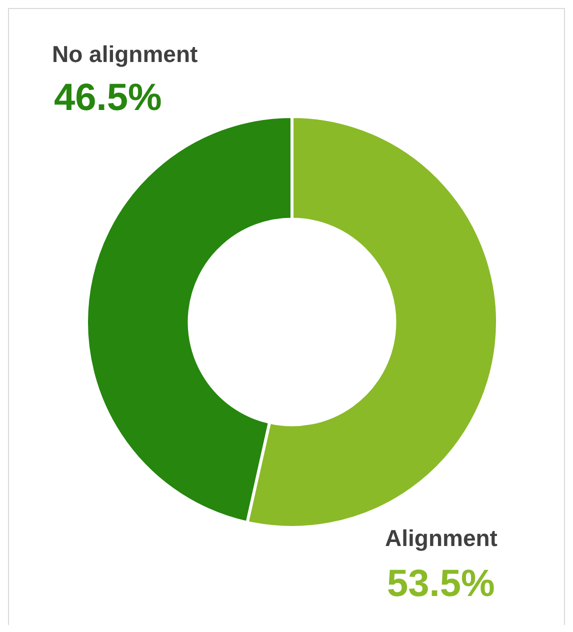 This screenshot has width=573, height=632. I want to click on data-label: 53.5%, so click(441, 584).